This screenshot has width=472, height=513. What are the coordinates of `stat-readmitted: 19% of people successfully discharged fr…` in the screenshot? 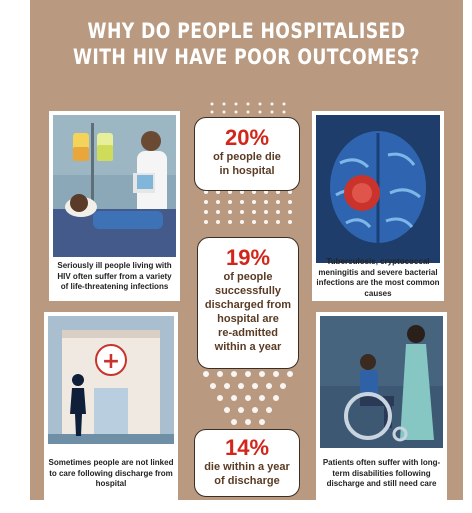 It's located at (248, 303).